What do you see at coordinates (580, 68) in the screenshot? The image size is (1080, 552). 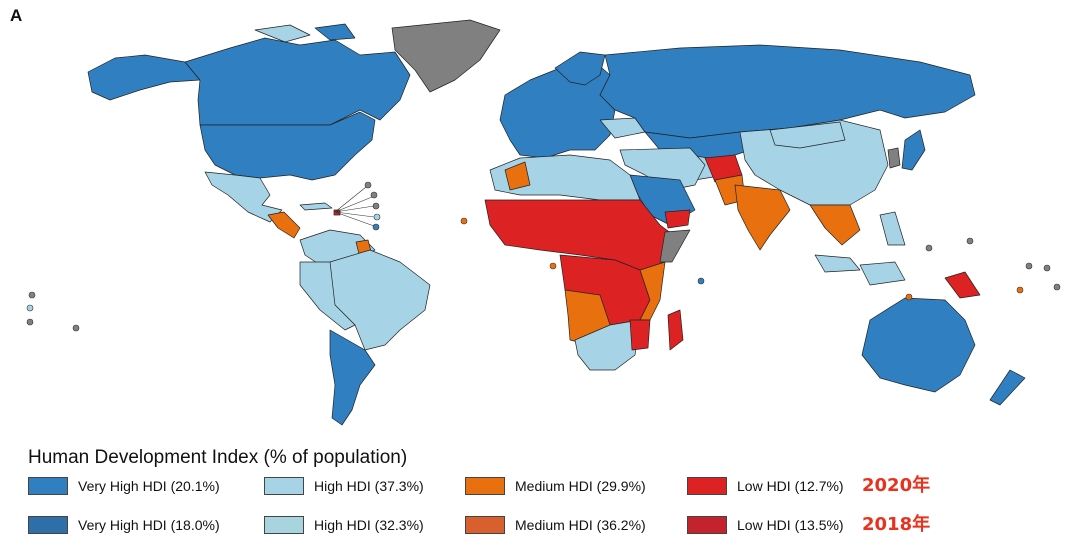 I see `region-scandinavia` at bounding box center [580, 68].